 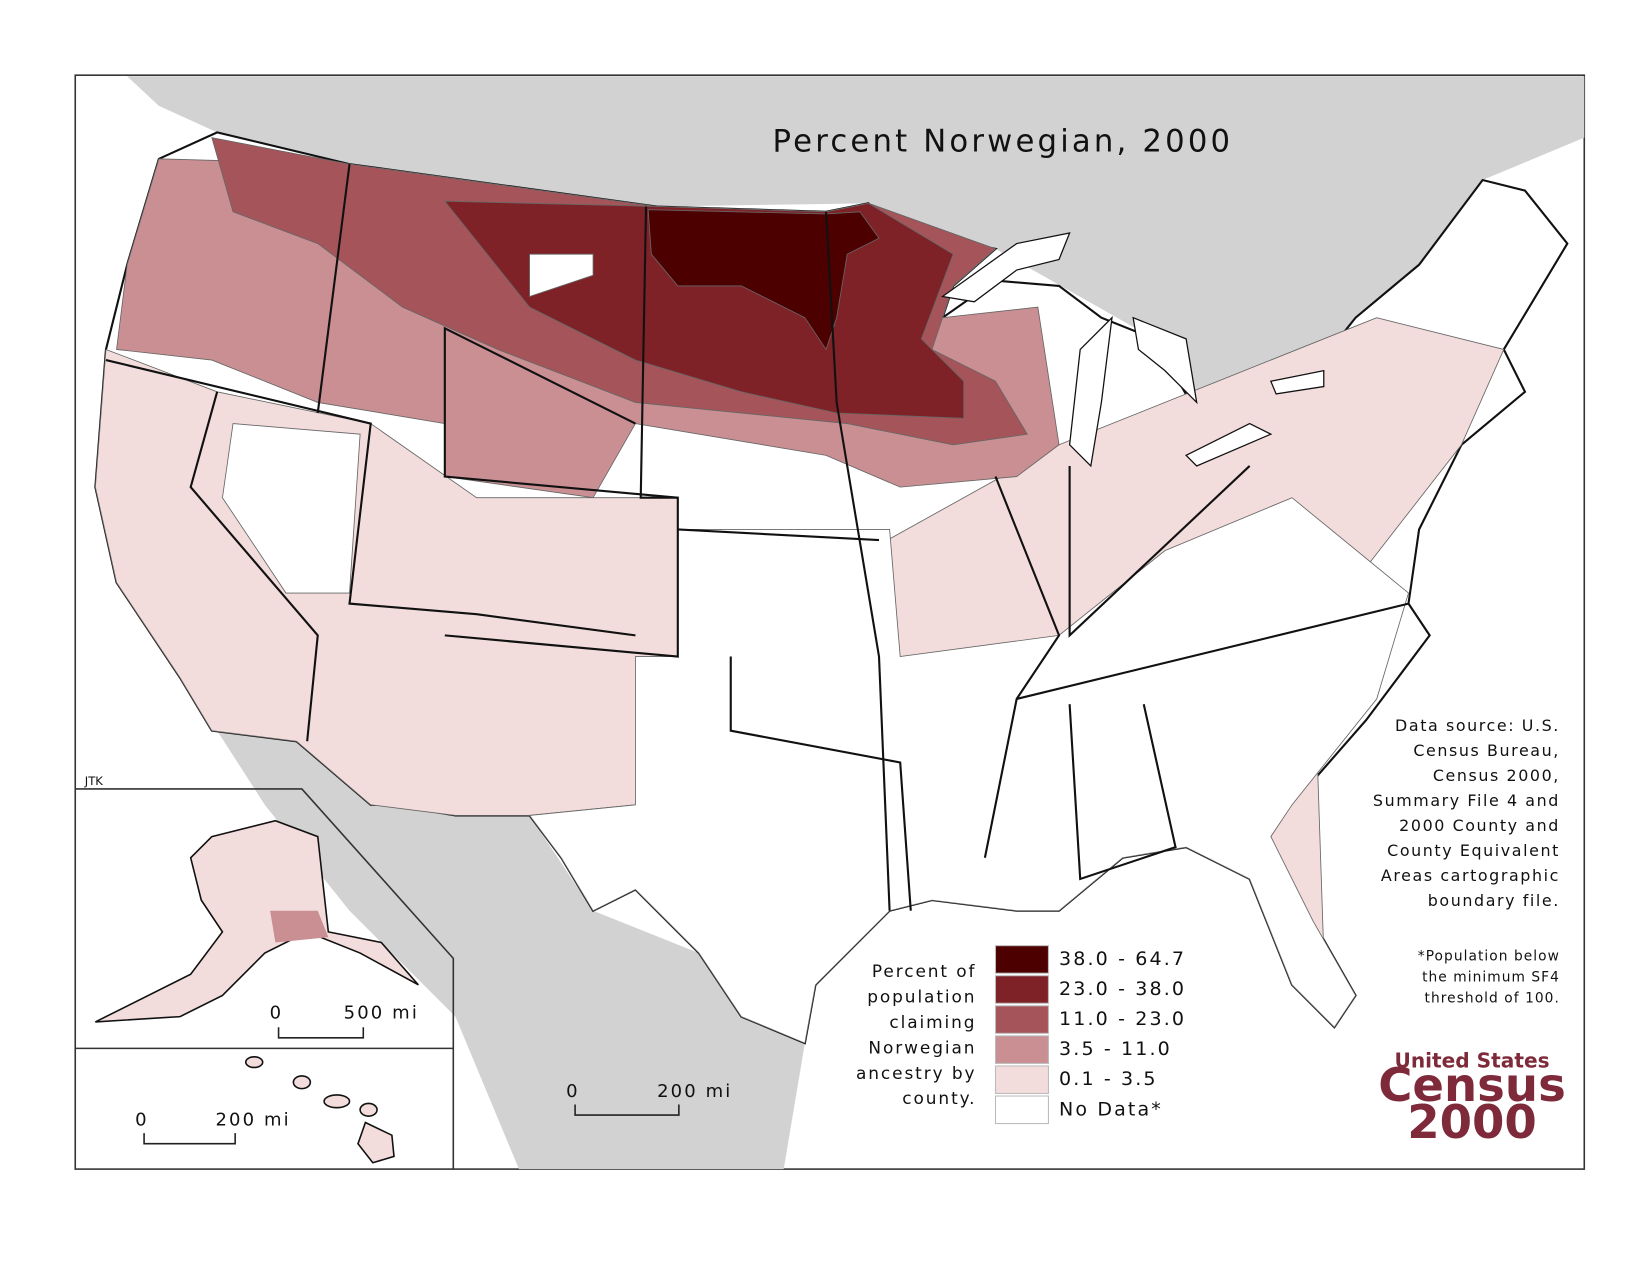 I want to click on lake-michigan, so click(x=1090, y=391).